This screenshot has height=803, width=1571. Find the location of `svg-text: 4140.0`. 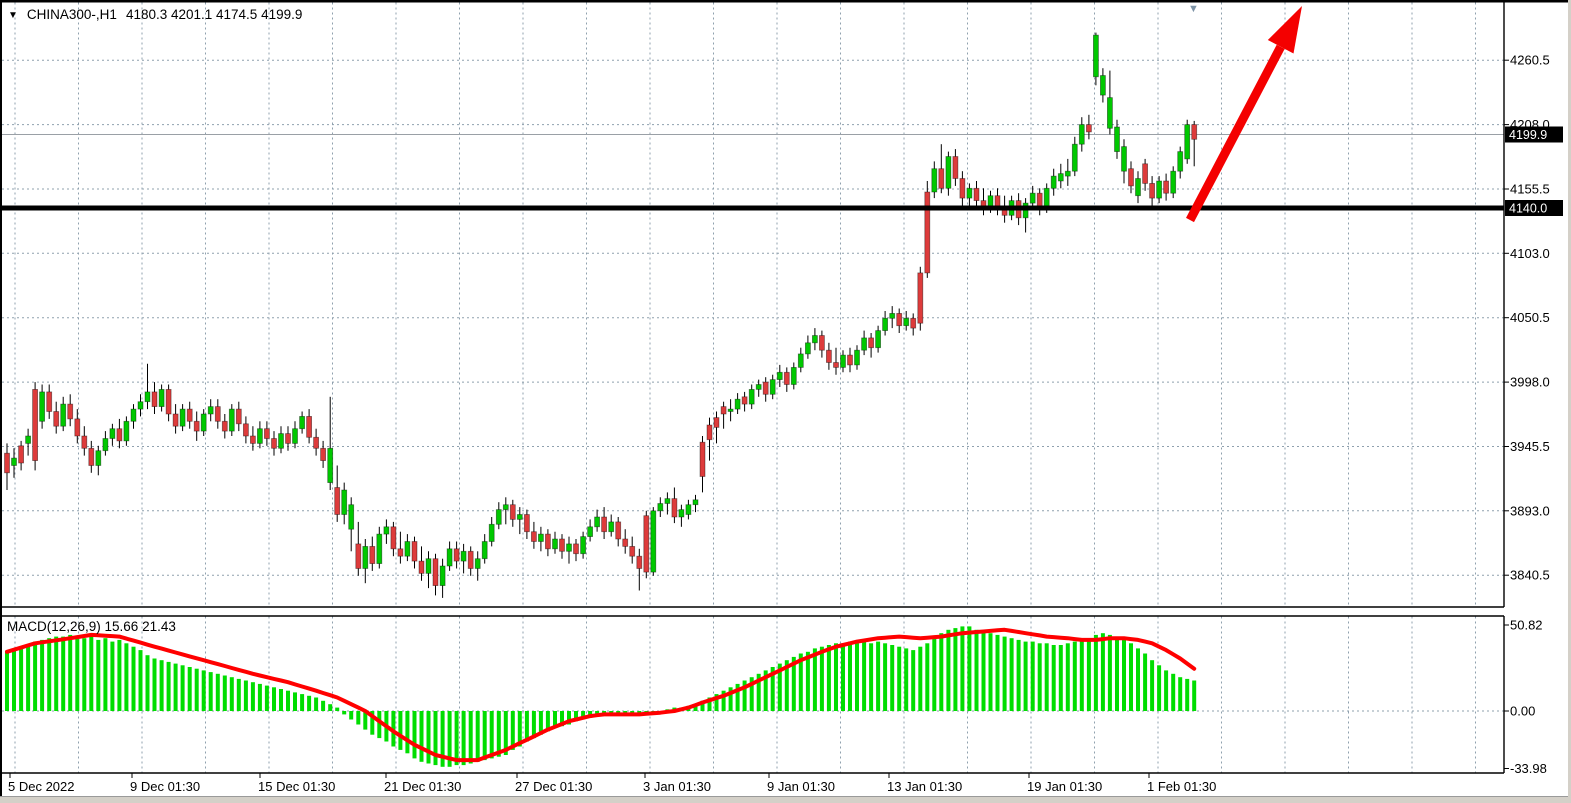

svg-text: 4140.0 is located at coordinates (1528, 209).